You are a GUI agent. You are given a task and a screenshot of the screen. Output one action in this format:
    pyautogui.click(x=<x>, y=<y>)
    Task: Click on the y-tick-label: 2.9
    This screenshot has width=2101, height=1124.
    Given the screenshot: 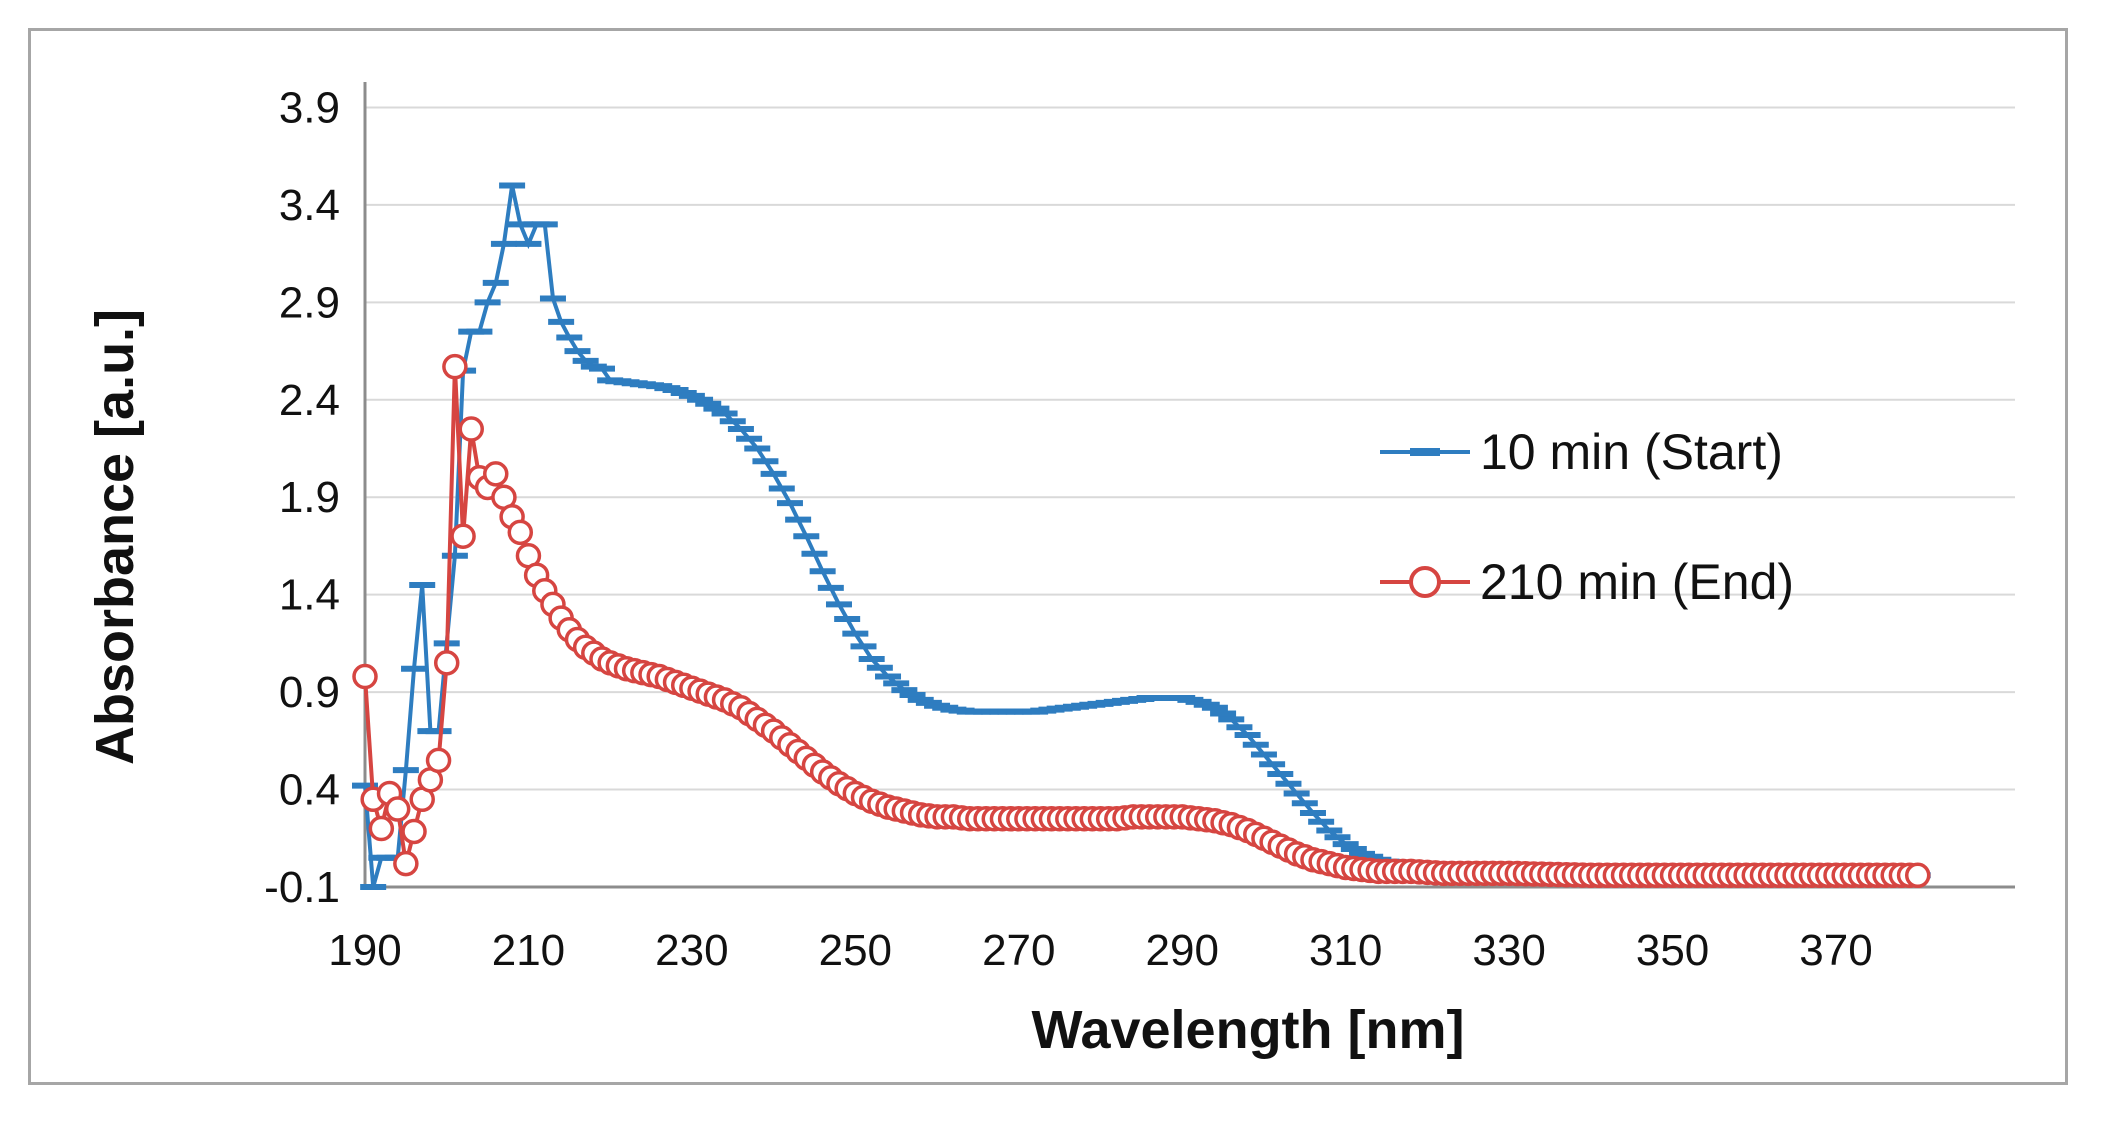 What is the action you would take?
    pyautogui.click(x=309, y=302)
    